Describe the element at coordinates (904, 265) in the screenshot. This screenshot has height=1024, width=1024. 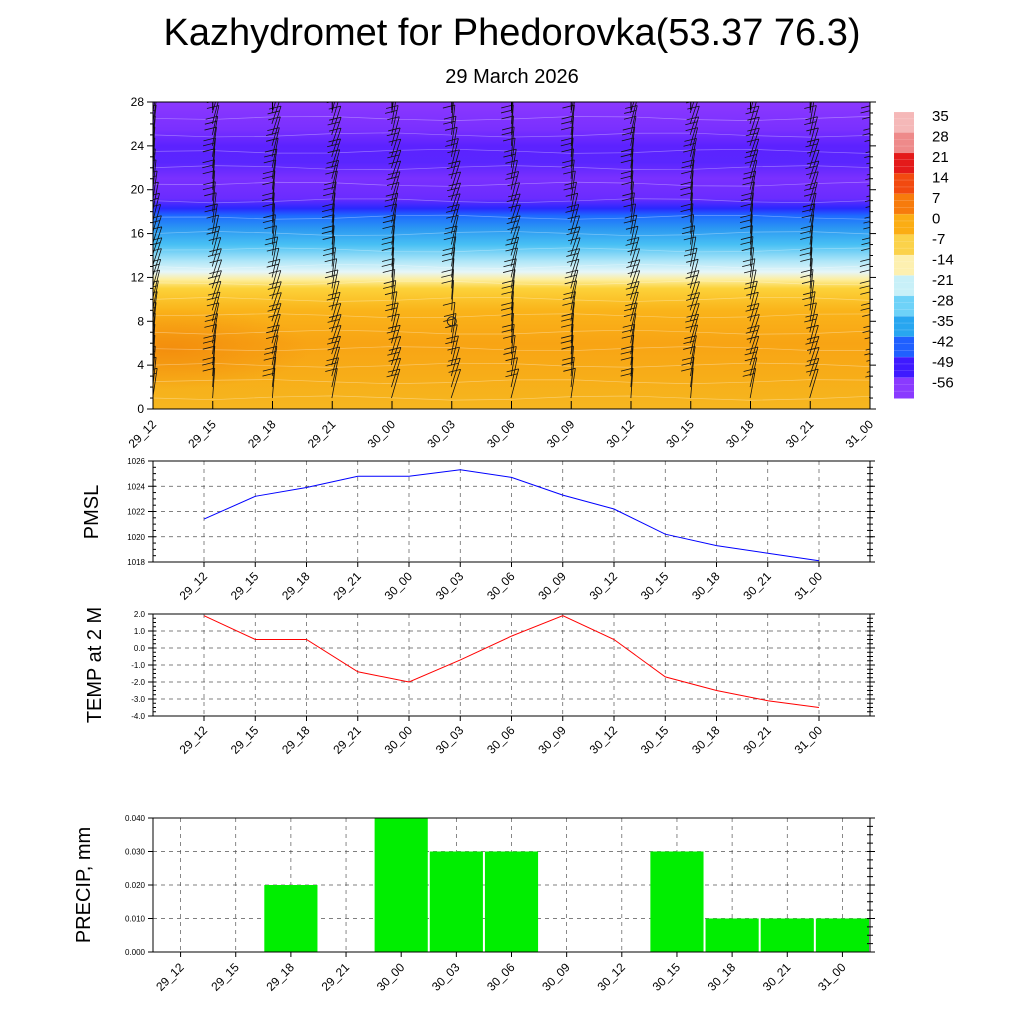
I see `colorbar-swatch` at that location.